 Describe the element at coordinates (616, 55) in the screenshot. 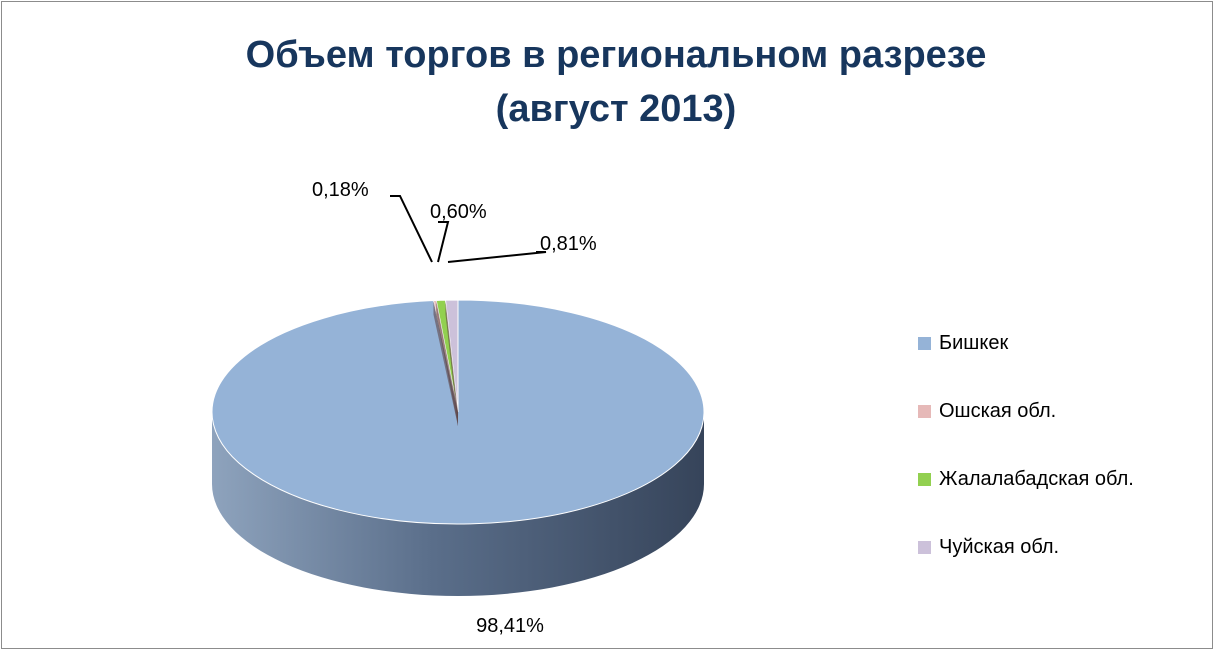

I see `chart-title-line1: Объем торгов в региональном разрезе` at that location.